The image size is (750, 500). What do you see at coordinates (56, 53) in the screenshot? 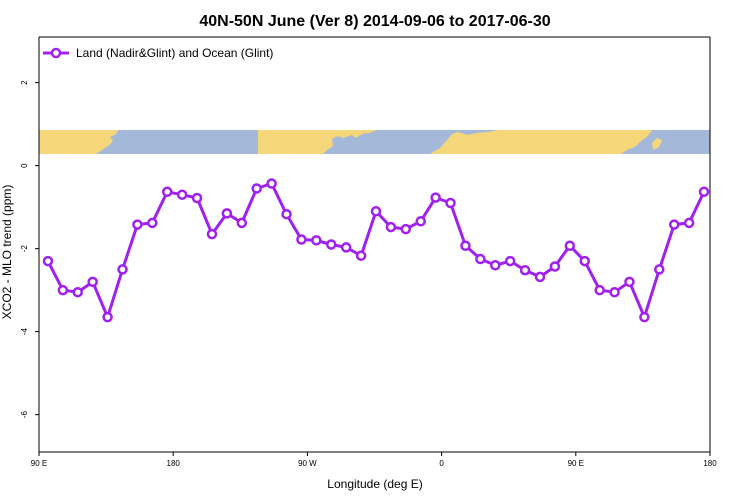
I see `legend-marker` at bounding box center [56, 53].